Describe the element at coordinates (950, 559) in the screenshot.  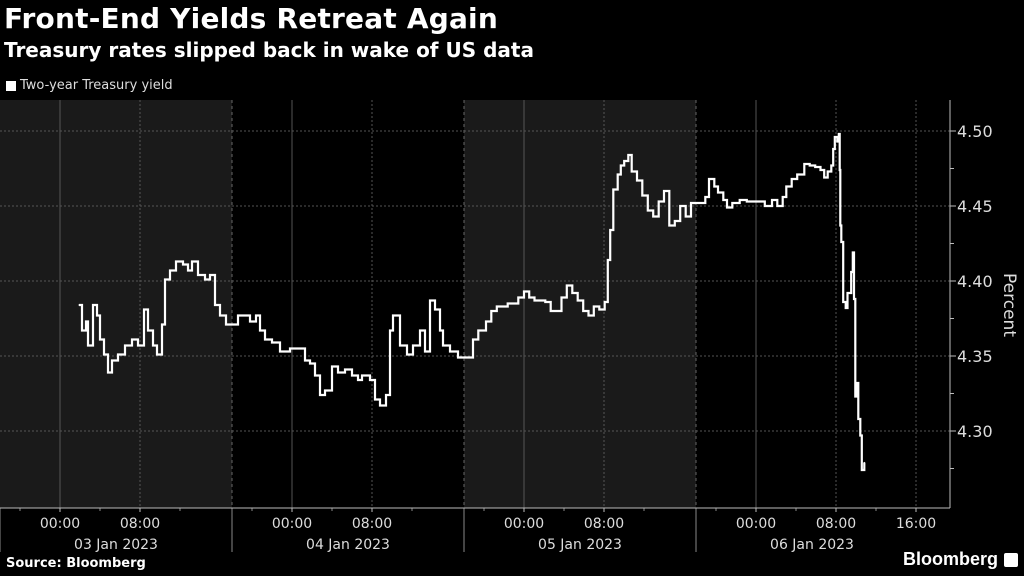
I see `logo-text: Bloomberg` at that location.